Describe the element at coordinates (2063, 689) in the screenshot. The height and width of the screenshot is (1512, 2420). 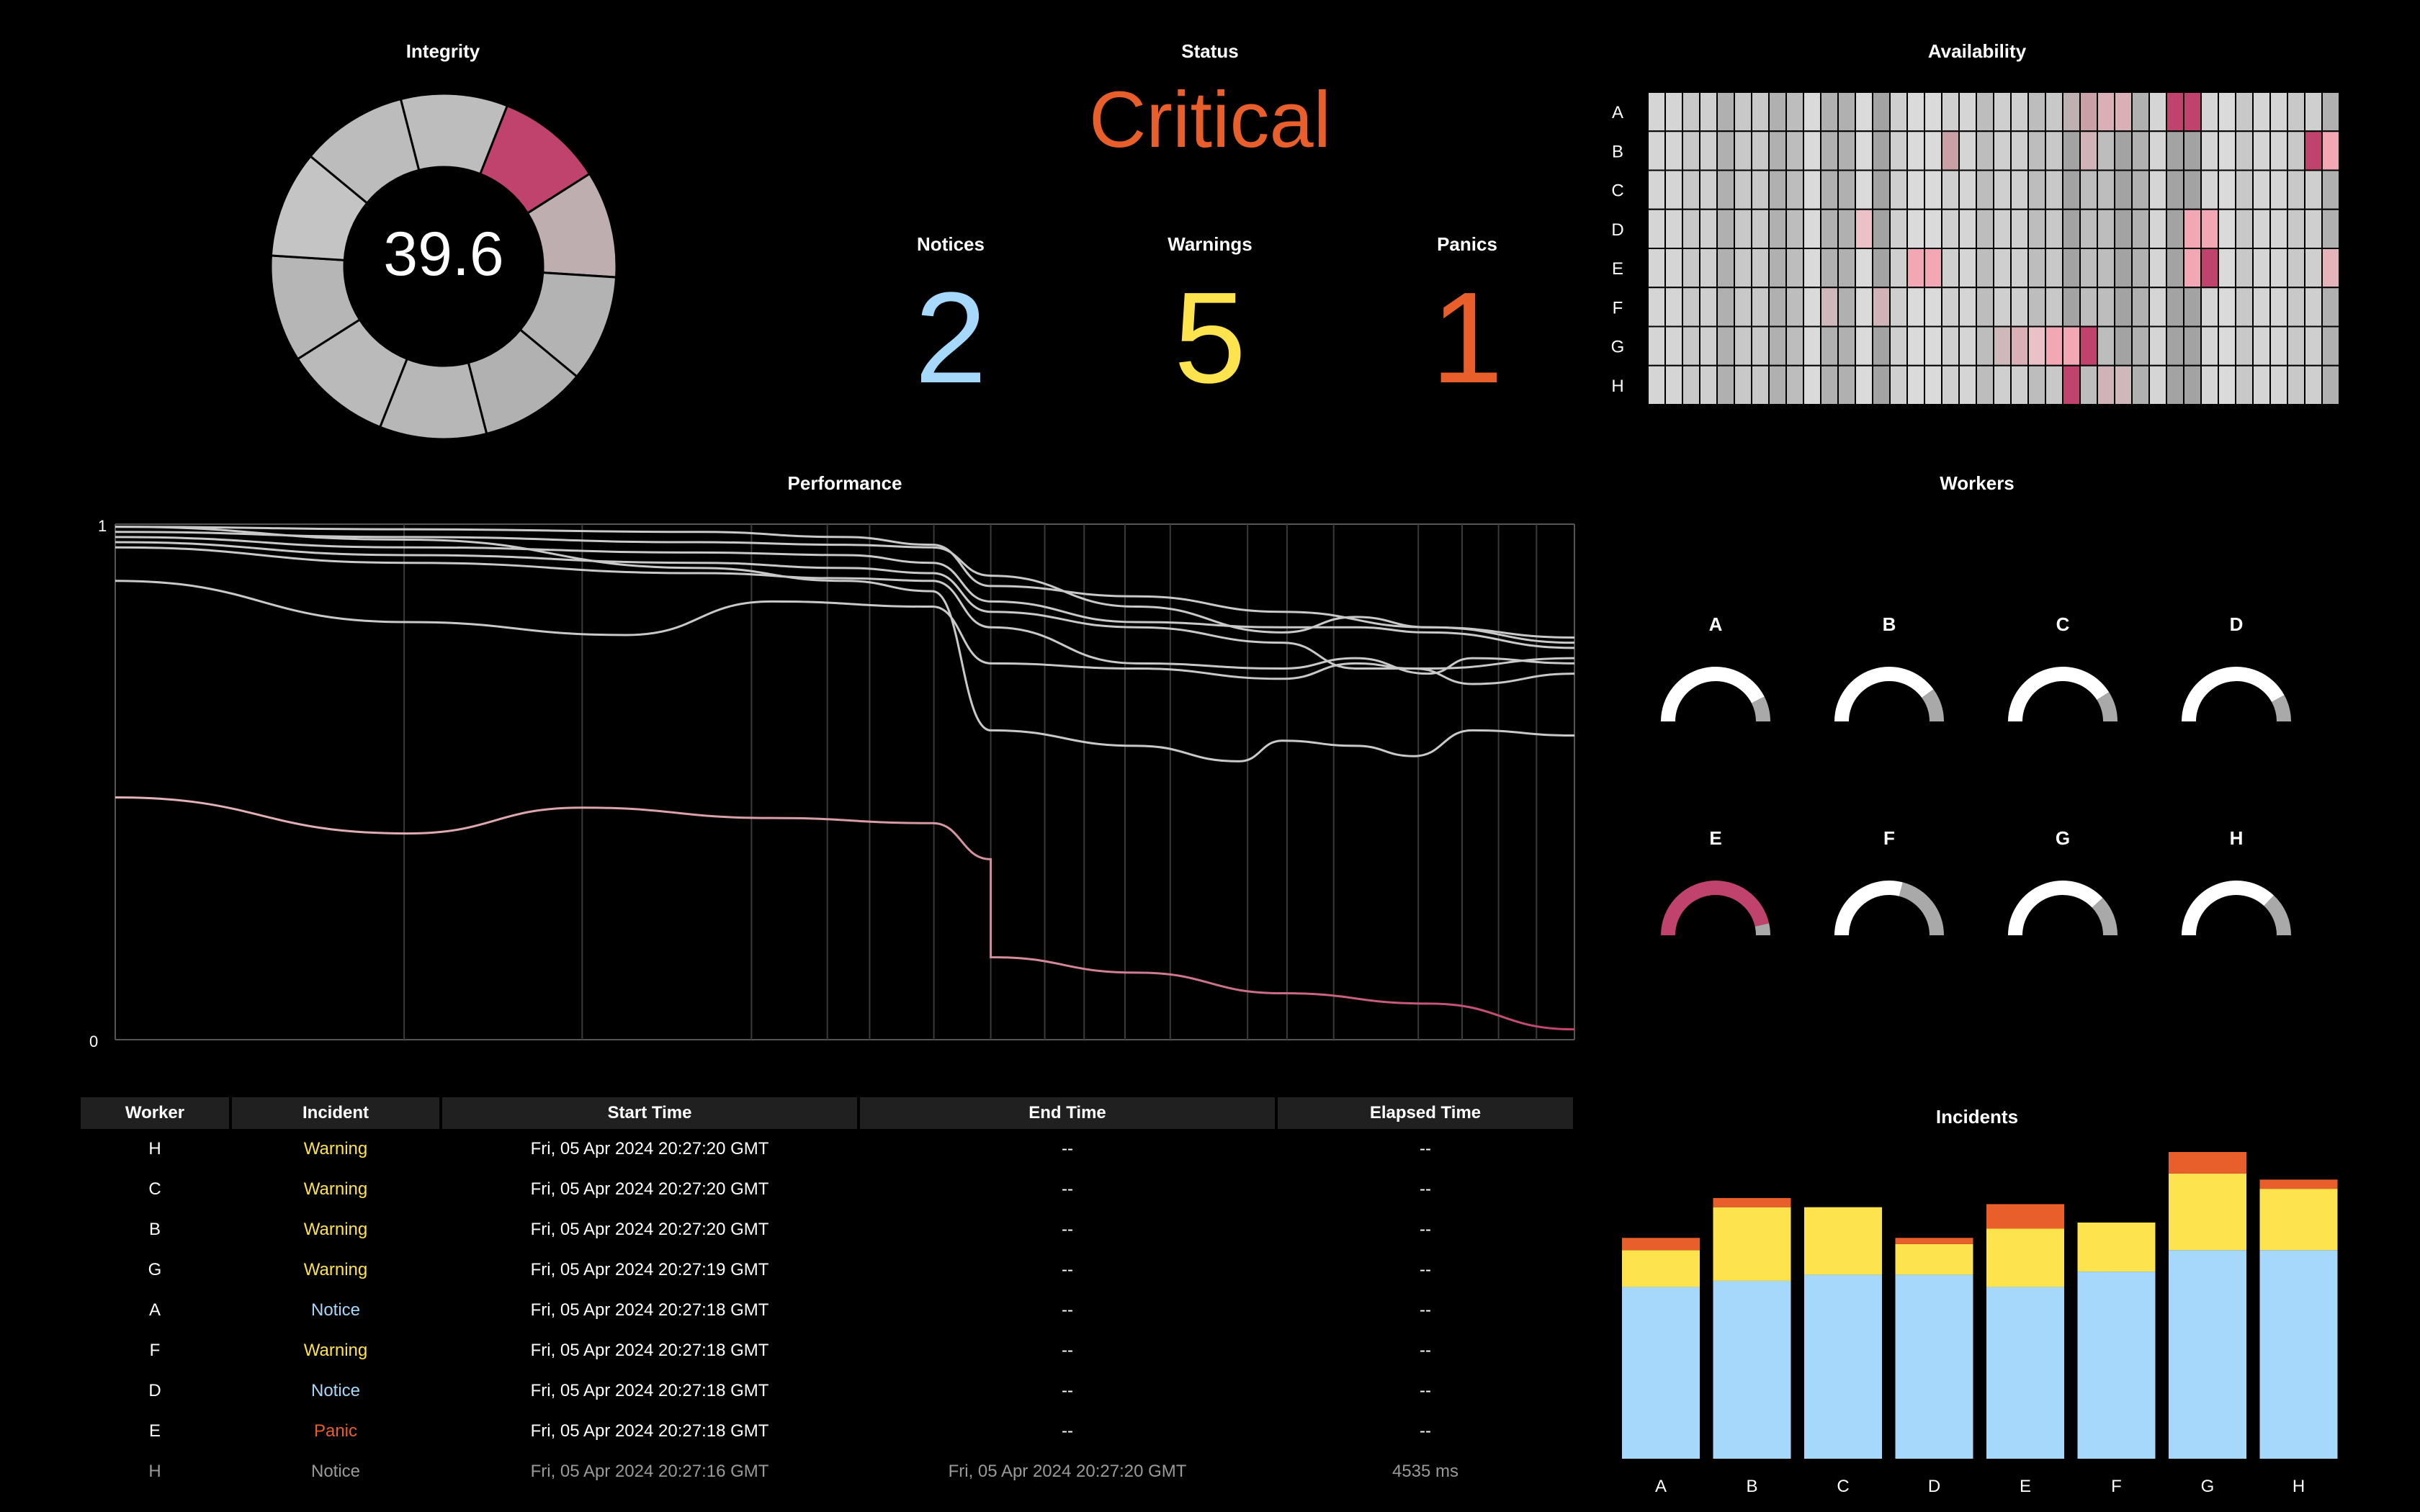
I see `worker-gauge-c` at that location.